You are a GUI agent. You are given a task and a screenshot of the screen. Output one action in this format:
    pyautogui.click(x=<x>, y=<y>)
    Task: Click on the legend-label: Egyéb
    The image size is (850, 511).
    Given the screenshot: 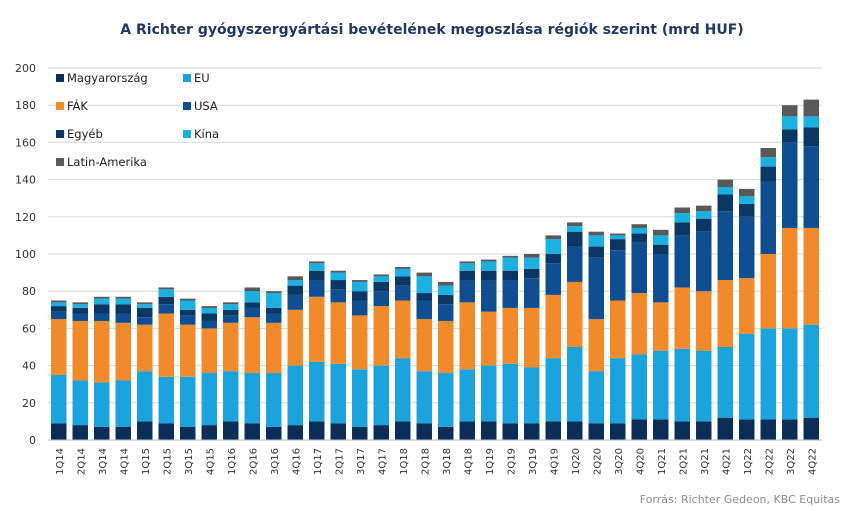 What is the action you would take?
    pyautogui.click(x=85, y=134)
    